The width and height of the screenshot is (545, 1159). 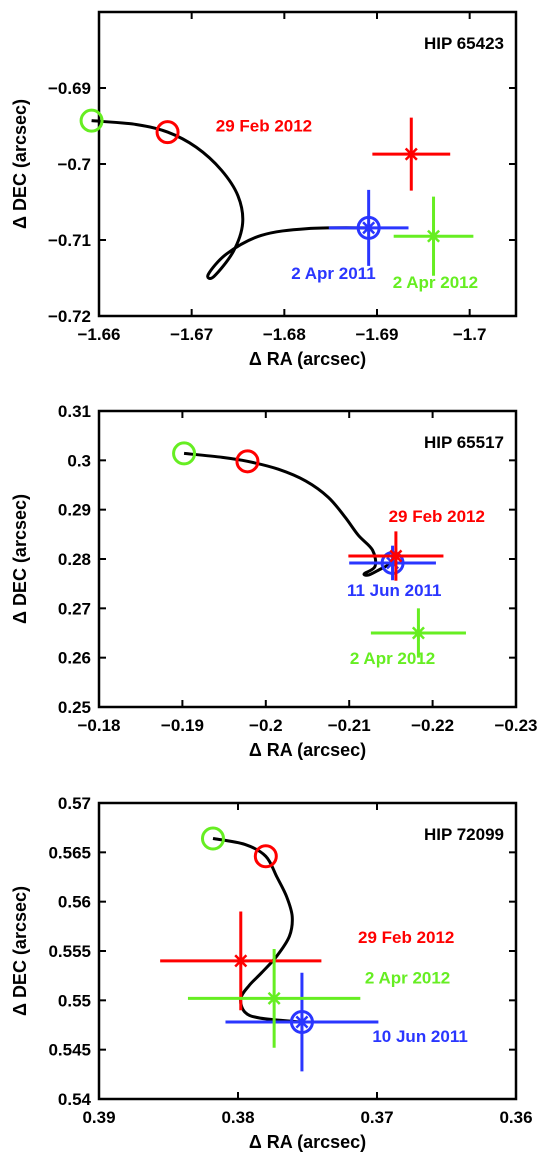 What do you see at coordinates (79, 460) in the screenshot?
I see `y-tick-label: 0.3` at bounding box center [79, 460].